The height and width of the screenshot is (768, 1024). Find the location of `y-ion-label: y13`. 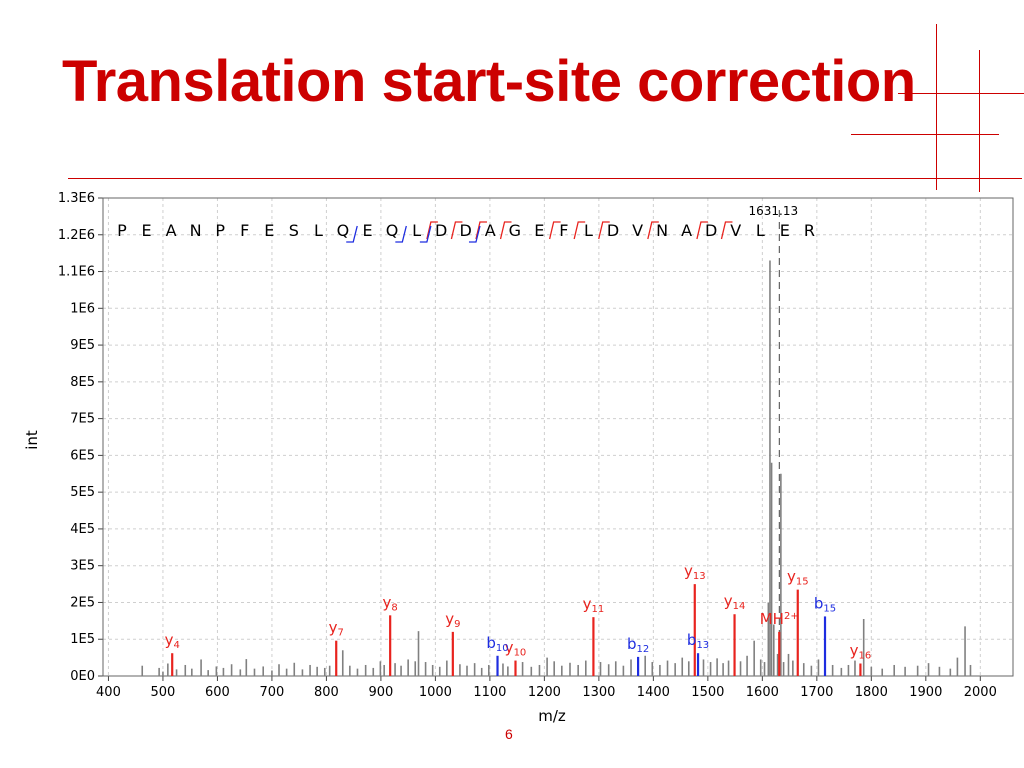

y-ion-label: y13 is located at coordinates (695, 572).